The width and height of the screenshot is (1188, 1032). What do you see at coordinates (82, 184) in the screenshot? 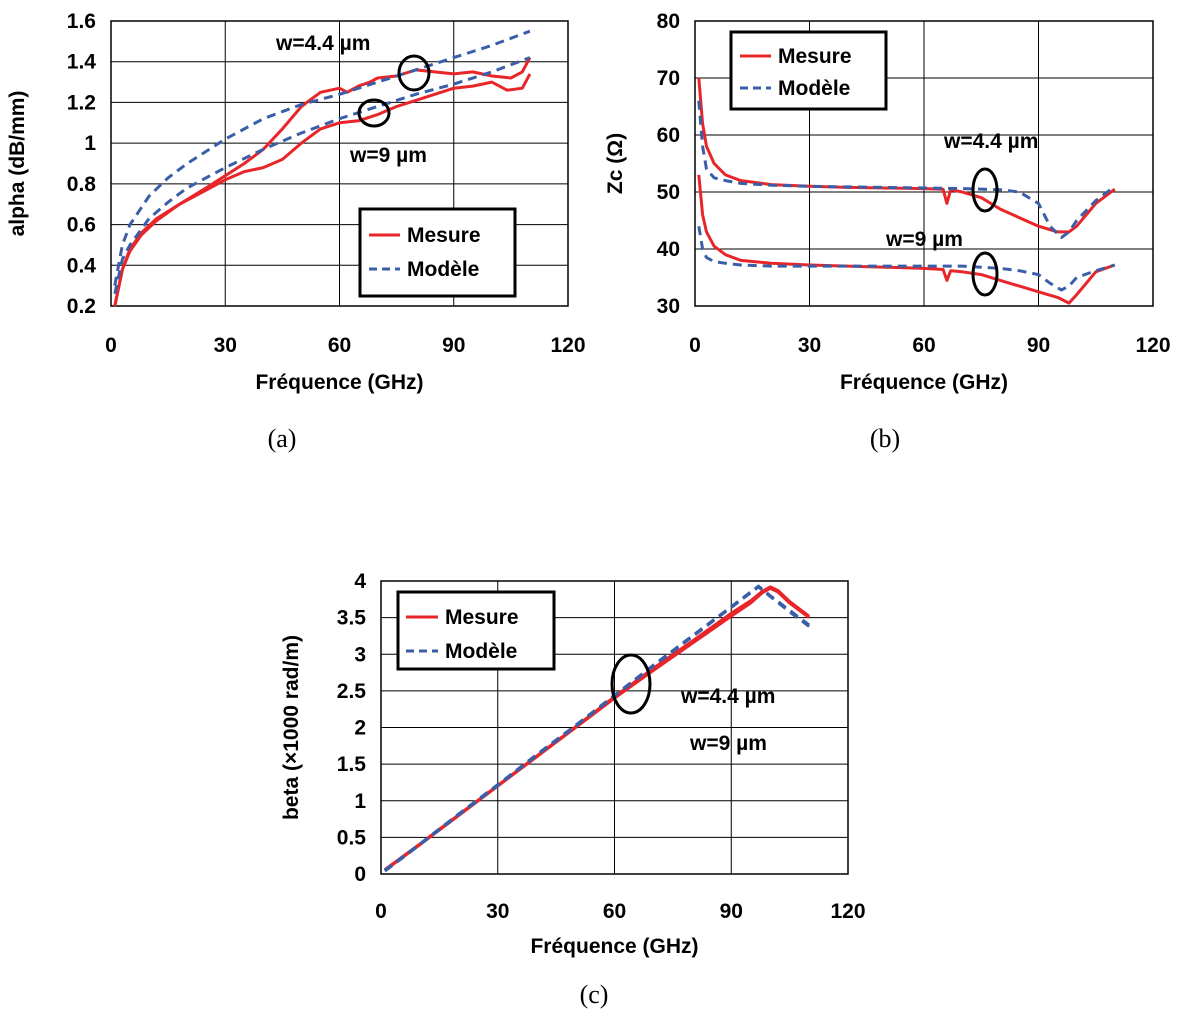
I see `y-tick-label-3: 0.8` at bounding box center [82, 184].